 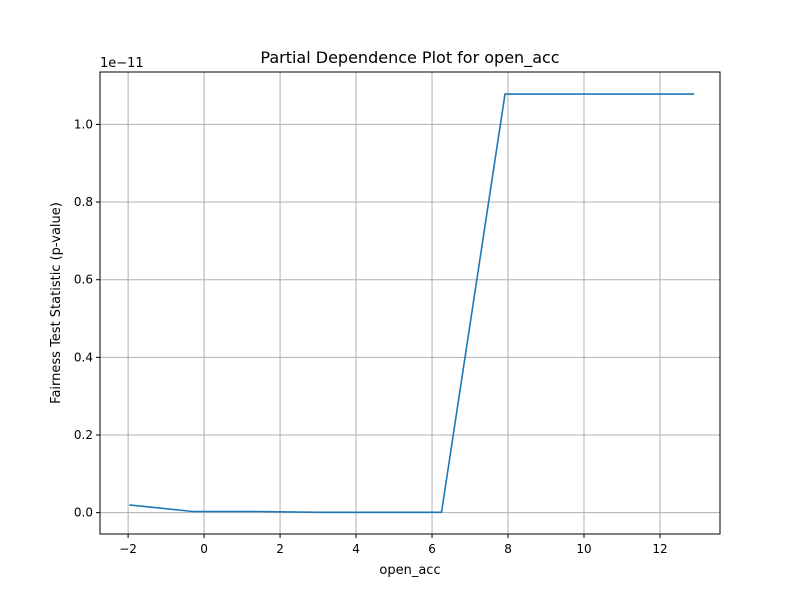 I want to click on x-tick-label: 12, so click(x=659, y=549).